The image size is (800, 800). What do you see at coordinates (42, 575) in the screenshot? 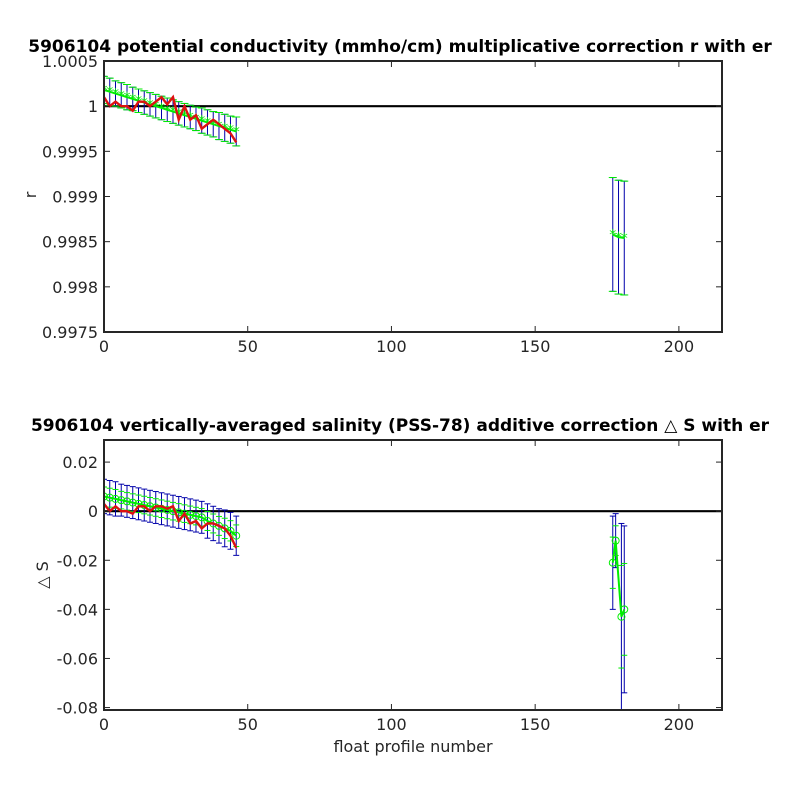
I see `y-axis-label: △ S` at bounding box center [42, 575].